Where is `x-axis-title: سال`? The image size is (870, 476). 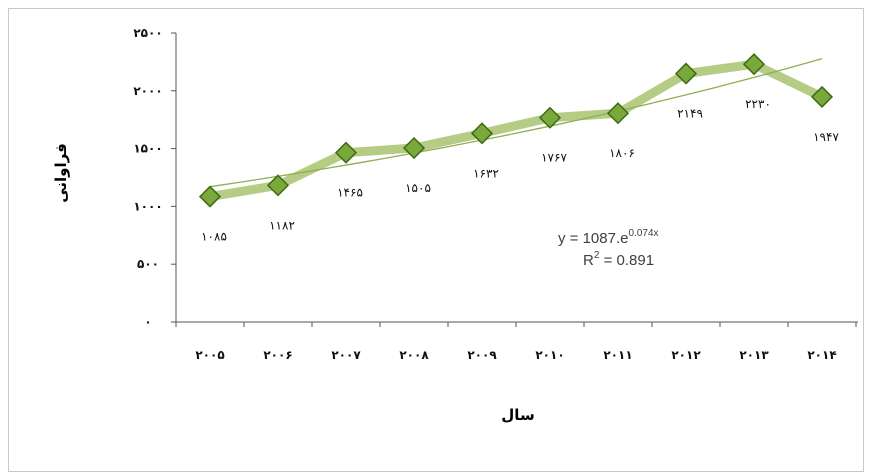
x-axis-title: سال is located at coordinates (517, 415).